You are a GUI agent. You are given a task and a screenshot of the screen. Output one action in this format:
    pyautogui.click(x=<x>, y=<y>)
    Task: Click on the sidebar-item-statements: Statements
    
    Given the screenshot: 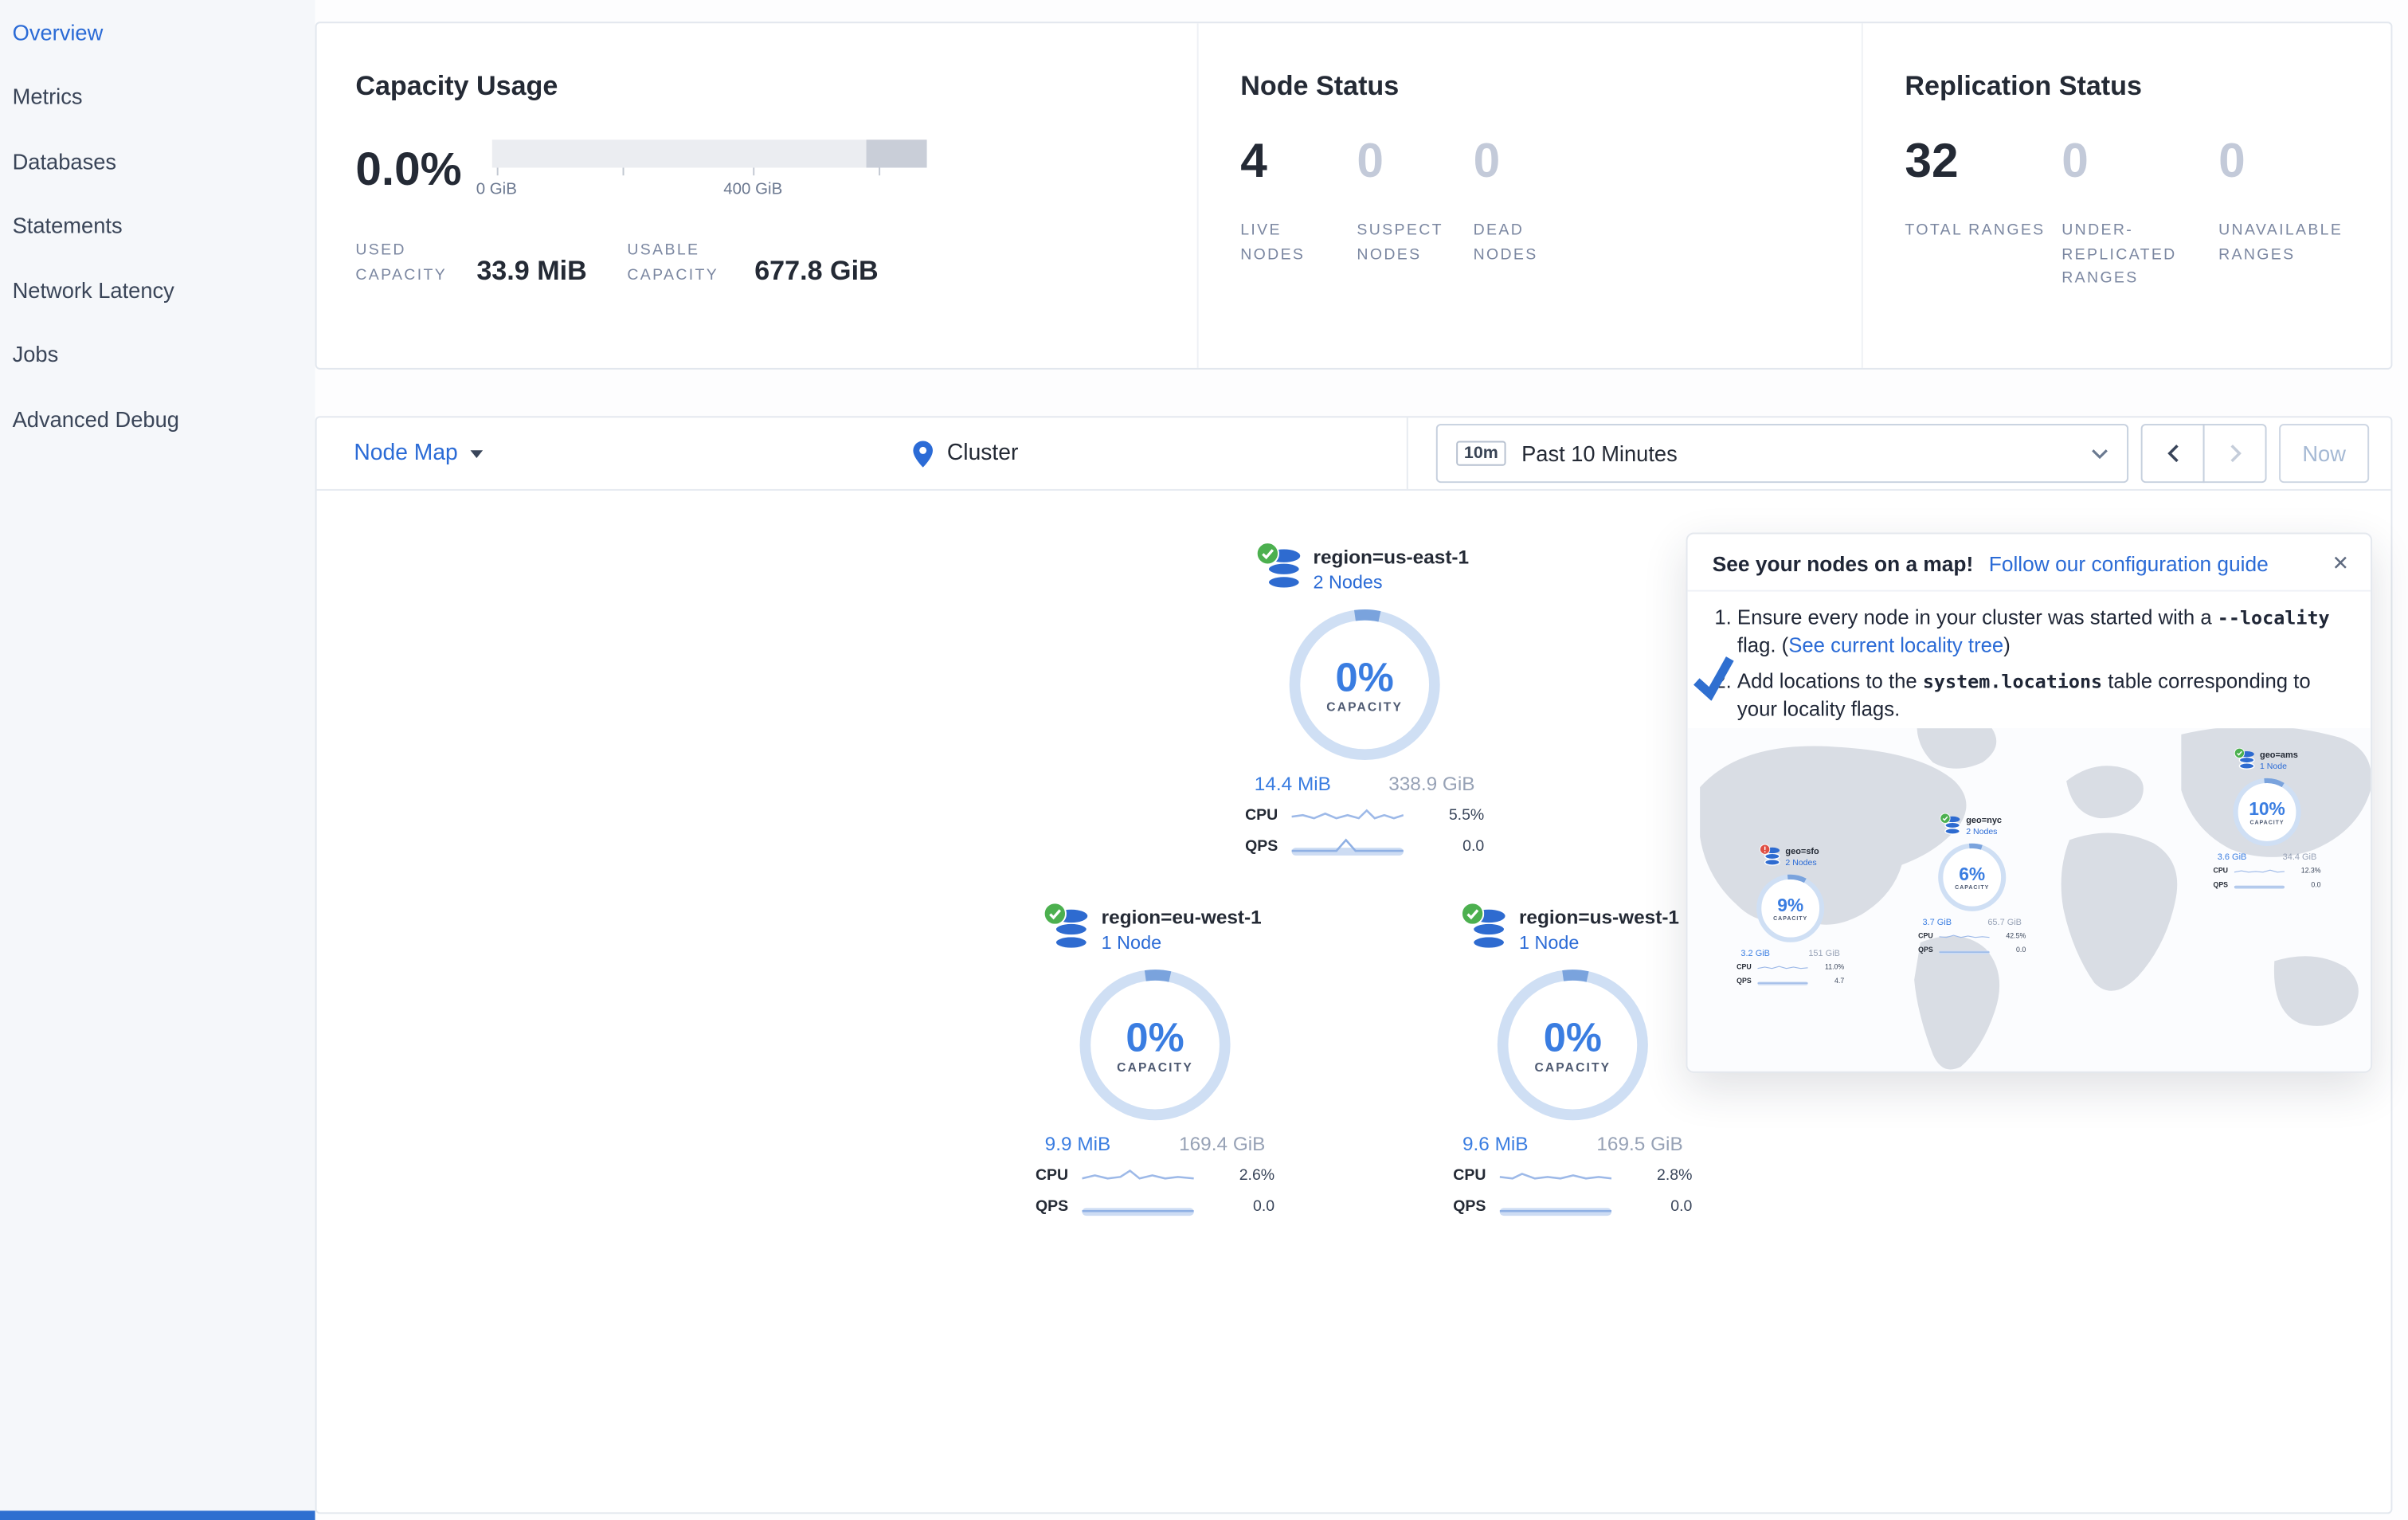 What is the action you would take?
    pyautogui.click(x=67, y=225)
    